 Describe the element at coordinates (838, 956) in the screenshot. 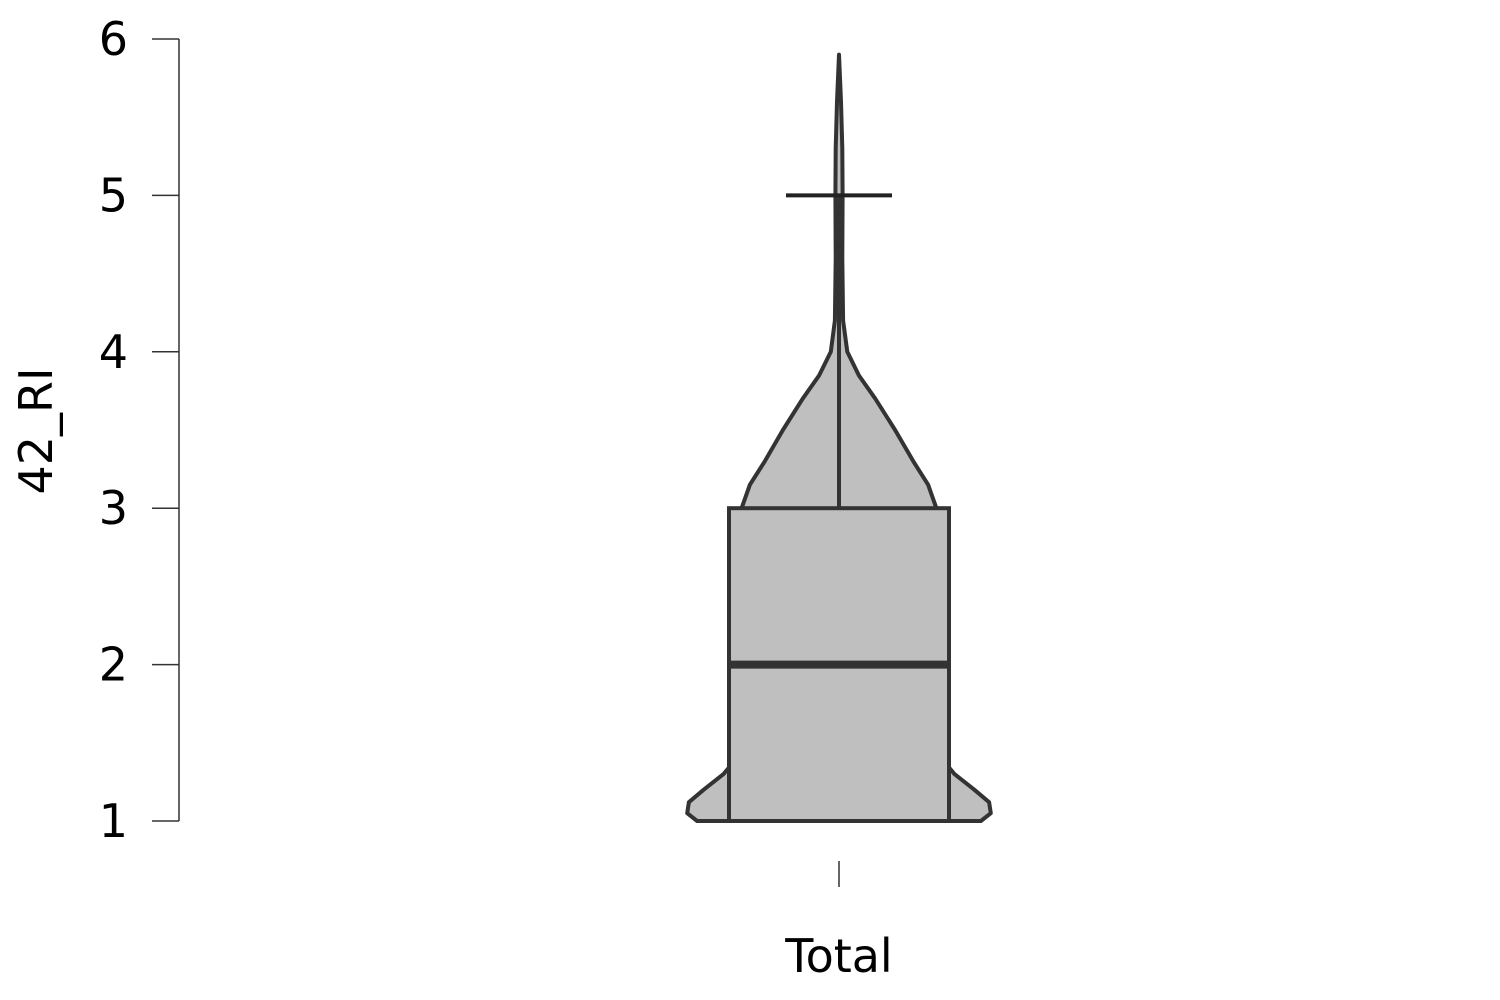

I see `x-tick-label: Total` at that location.